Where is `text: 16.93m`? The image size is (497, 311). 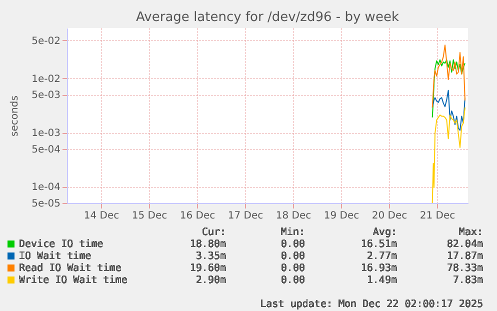
text: 16.93m is located at coordinates (378, 268).